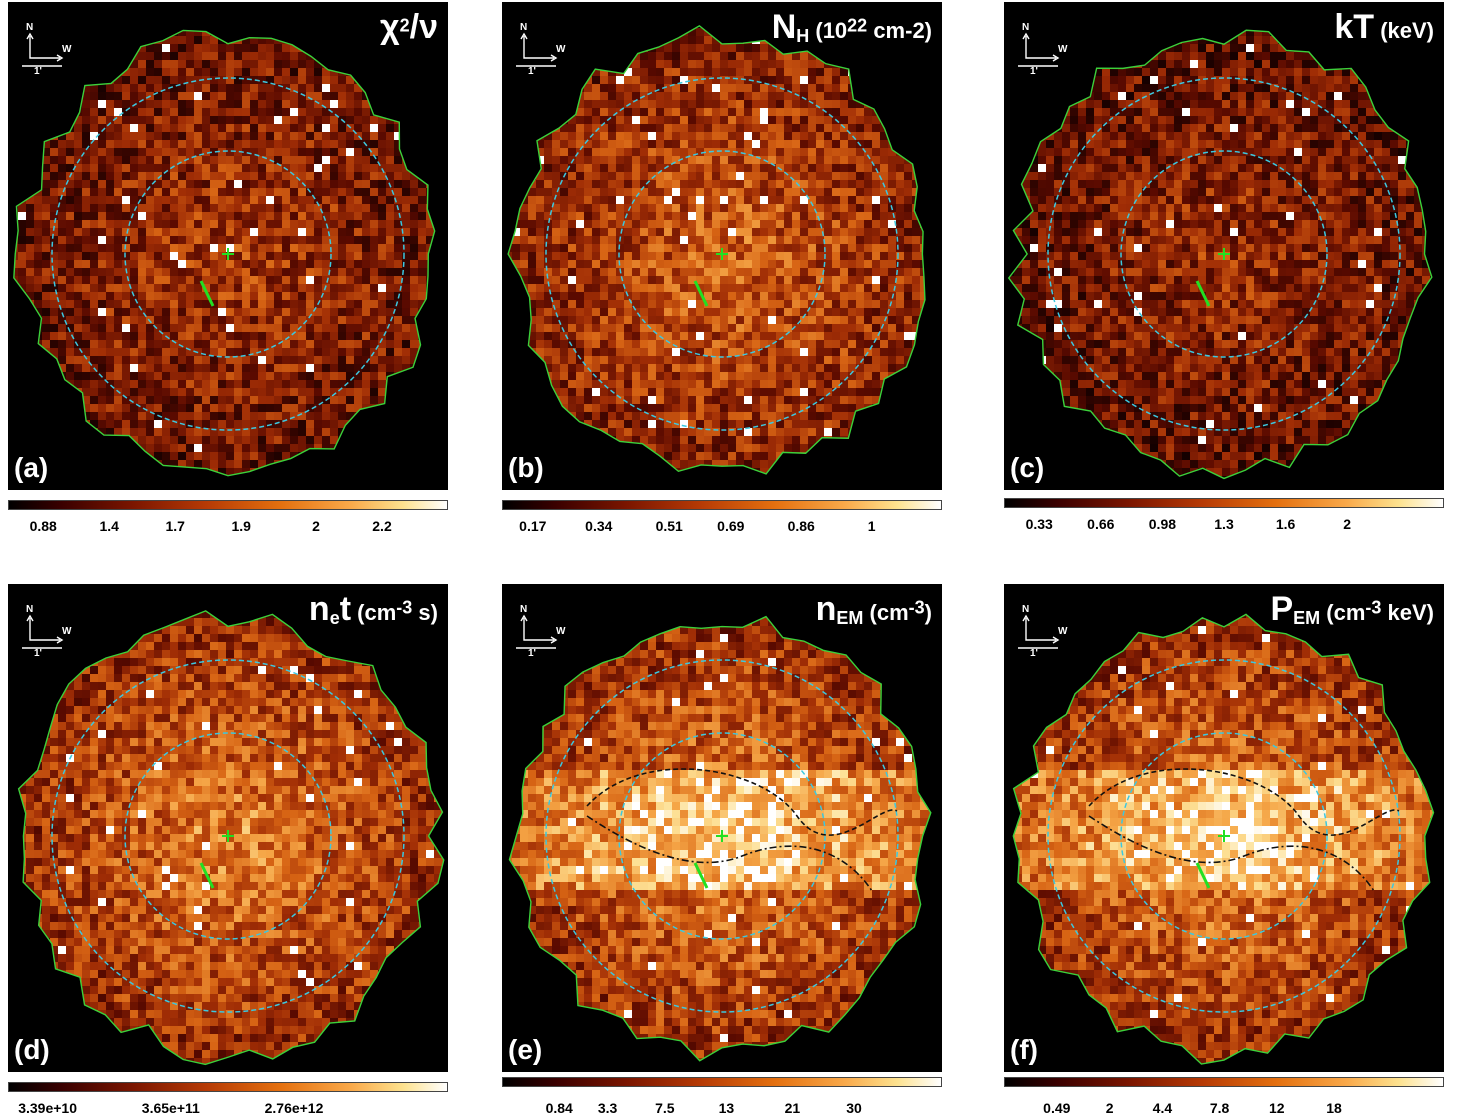 Image resolution: width=1459 pixels, height=1120 pixels. I want to click on colorbar-tick-label: 0.69, so click(731, 526).